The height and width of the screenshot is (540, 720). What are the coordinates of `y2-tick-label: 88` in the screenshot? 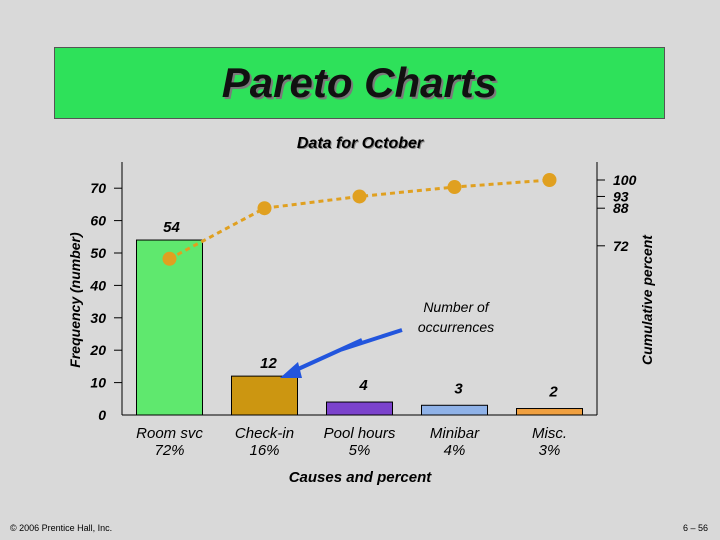 It's located at (621, 208).